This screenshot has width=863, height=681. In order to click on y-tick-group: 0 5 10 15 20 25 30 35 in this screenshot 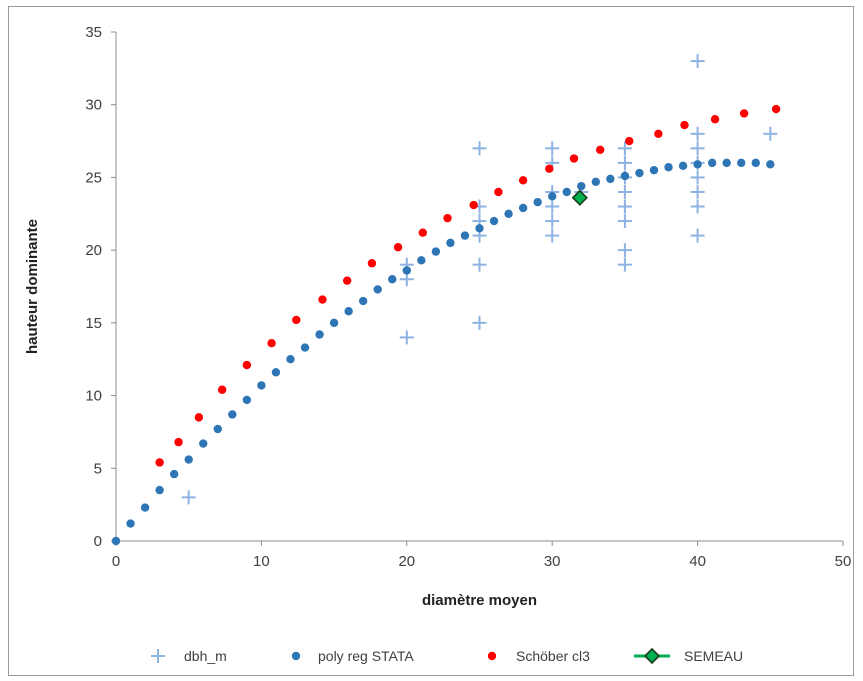, I will do `click(100, 287)`.